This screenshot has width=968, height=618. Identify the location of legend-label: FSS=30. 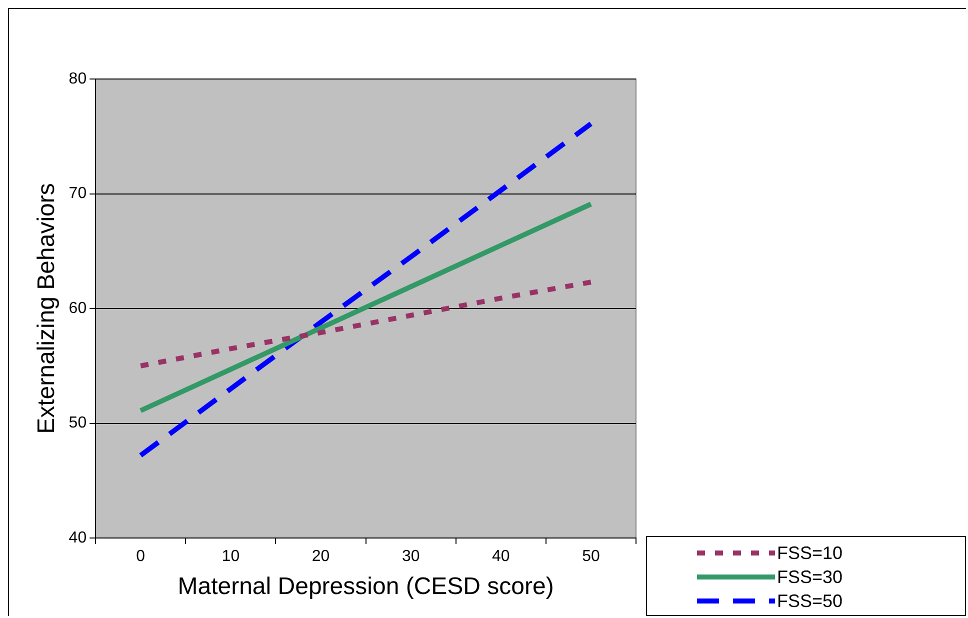
(810, 577).